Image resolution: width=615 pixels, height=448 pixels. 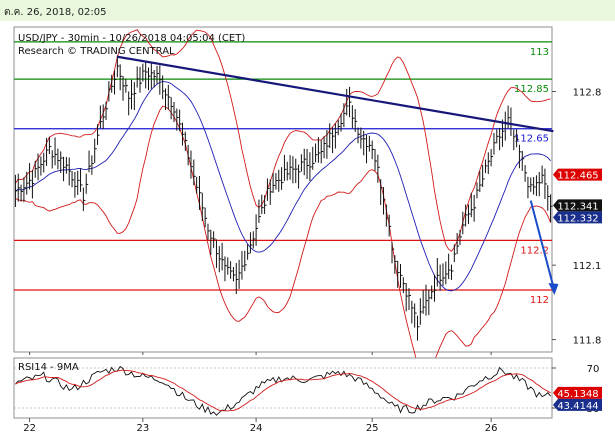 What do you see at coordinates (96, 51) in the screenshot?
I see `chart-subtitle: Research © TRADING CENTRAL` at bounding box center [96, 51].